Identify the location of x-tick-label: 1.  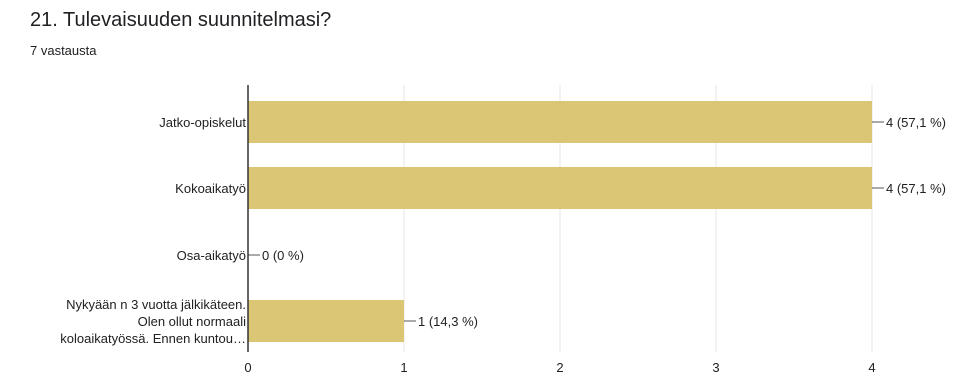
(403, 367).